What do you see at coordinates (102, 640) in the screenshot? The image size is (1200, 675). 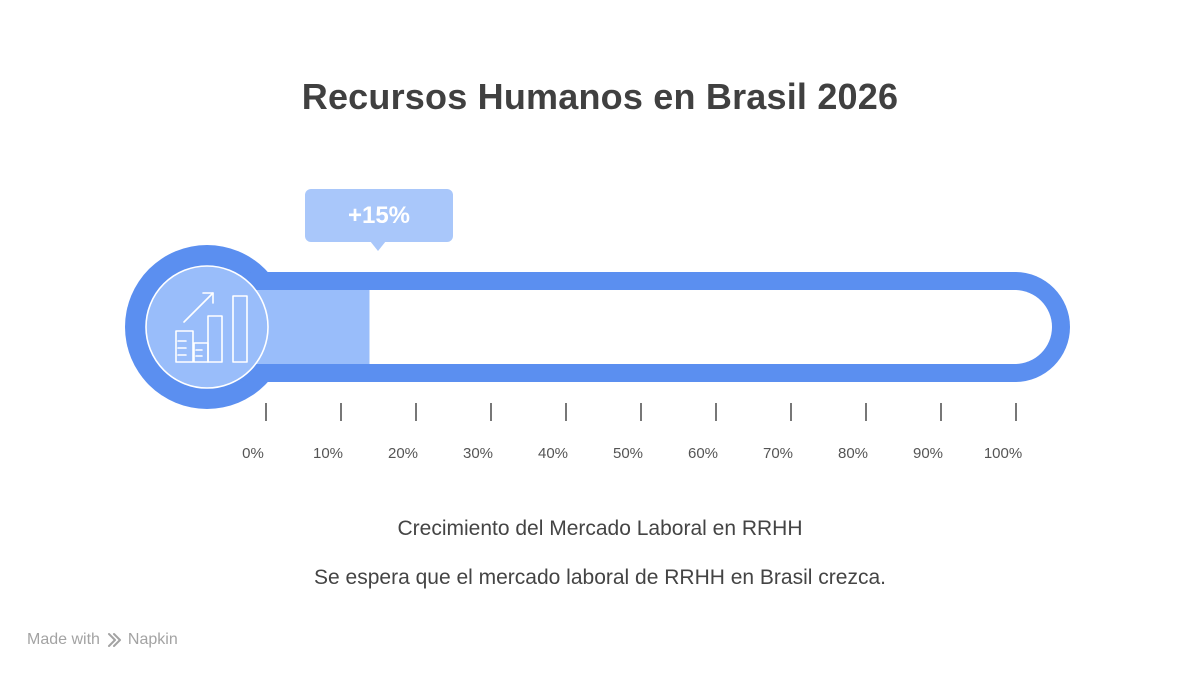 I see `footer-attribution: Made with Napkin` at bounding box center [102, 640].